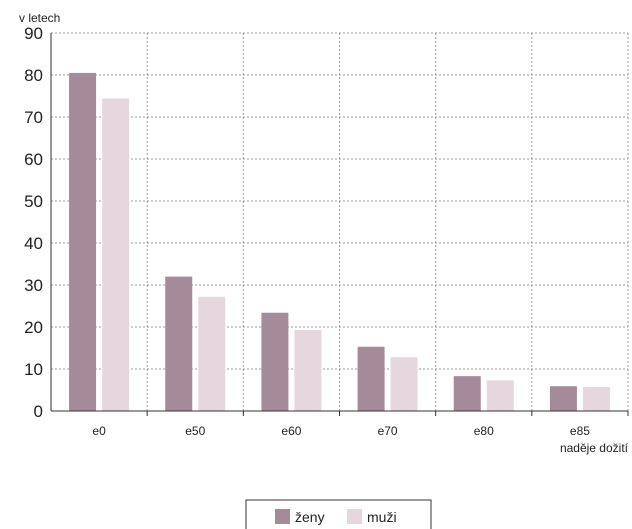 This screenshot has width=632, height=529. What do you see at coordinates (38, 411) in the screenshot?
I see `y-tick-label: 0` at bounding box center [38, 411].